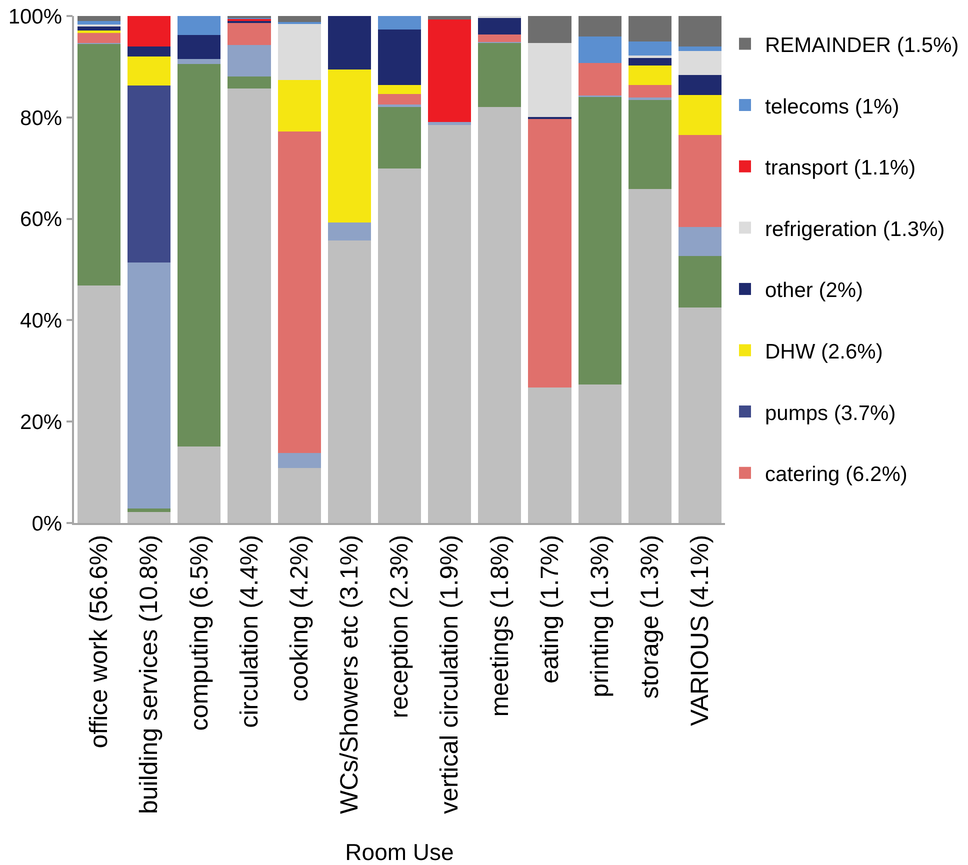  Describe the element at coordinates (199, 632) in the screenshot. I see `x-tick-label: computing (6.5%)` at that location.